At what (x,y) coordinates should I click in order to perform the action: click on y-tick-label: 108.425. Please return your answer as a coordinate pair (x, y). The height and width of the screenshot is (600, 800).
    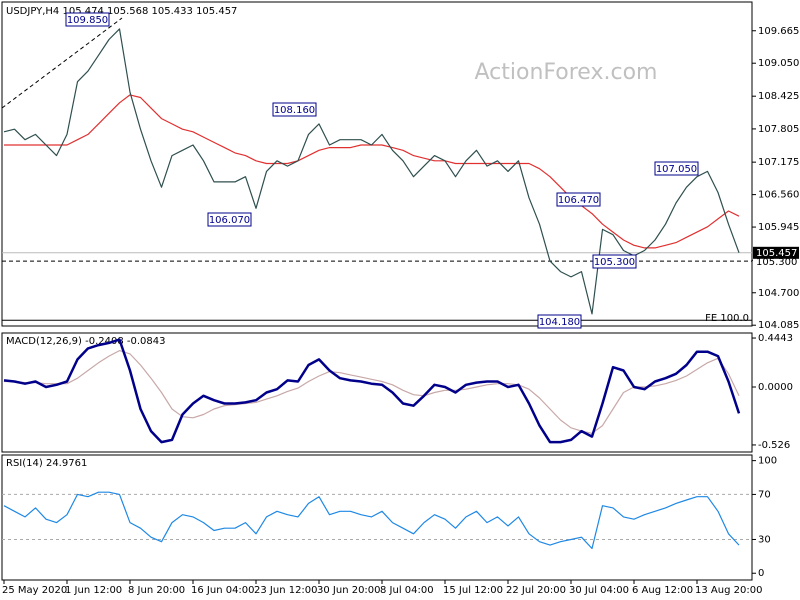
    Looking at the image, I should click on (778, 96).